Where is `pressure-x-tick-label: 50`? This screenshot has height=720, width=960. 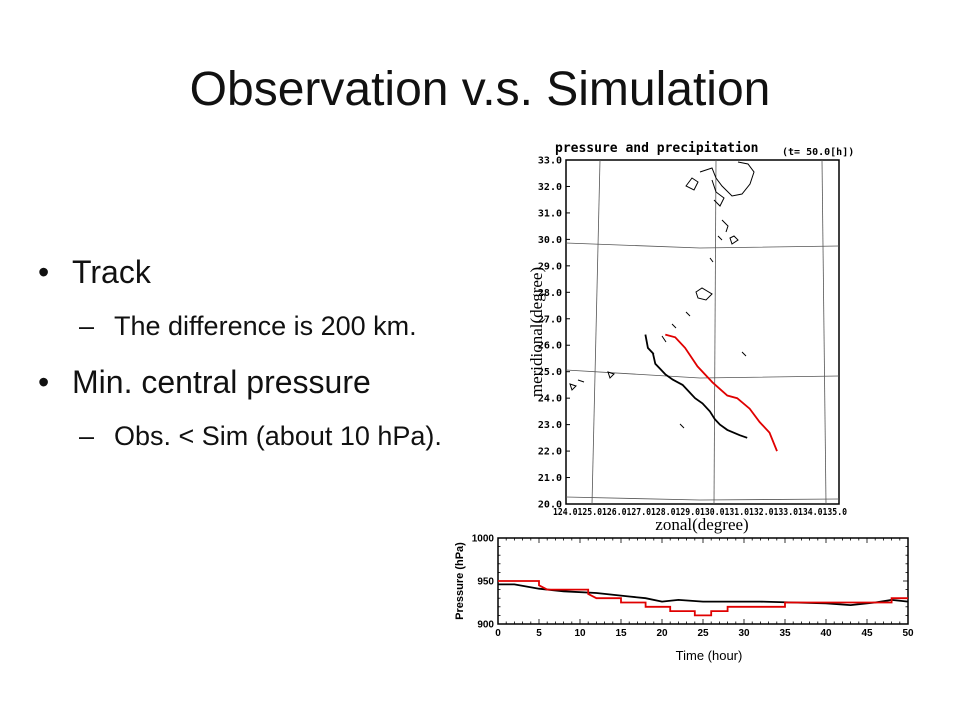 pressure-x-tick-label: 50 is located at coordinates (908, 633).